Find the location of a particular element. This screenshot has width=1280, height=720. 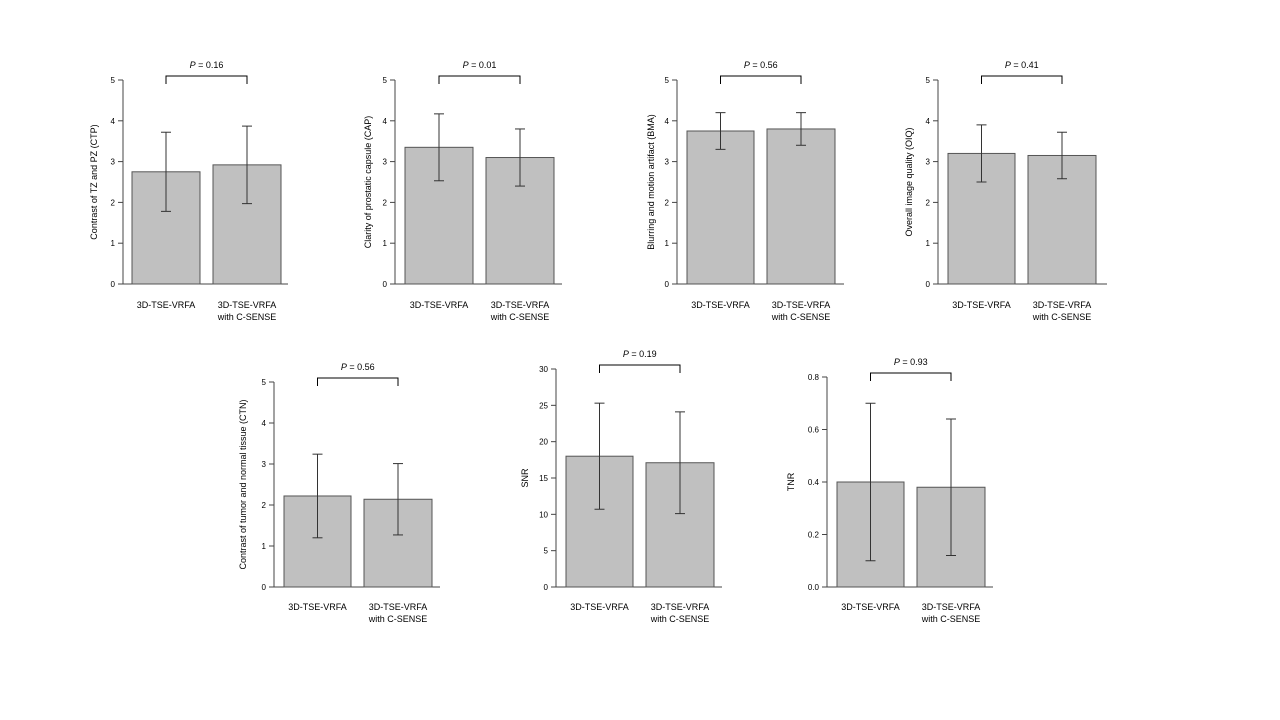

p-value-label: P = 0.01 is located at coordinates (480, 65).